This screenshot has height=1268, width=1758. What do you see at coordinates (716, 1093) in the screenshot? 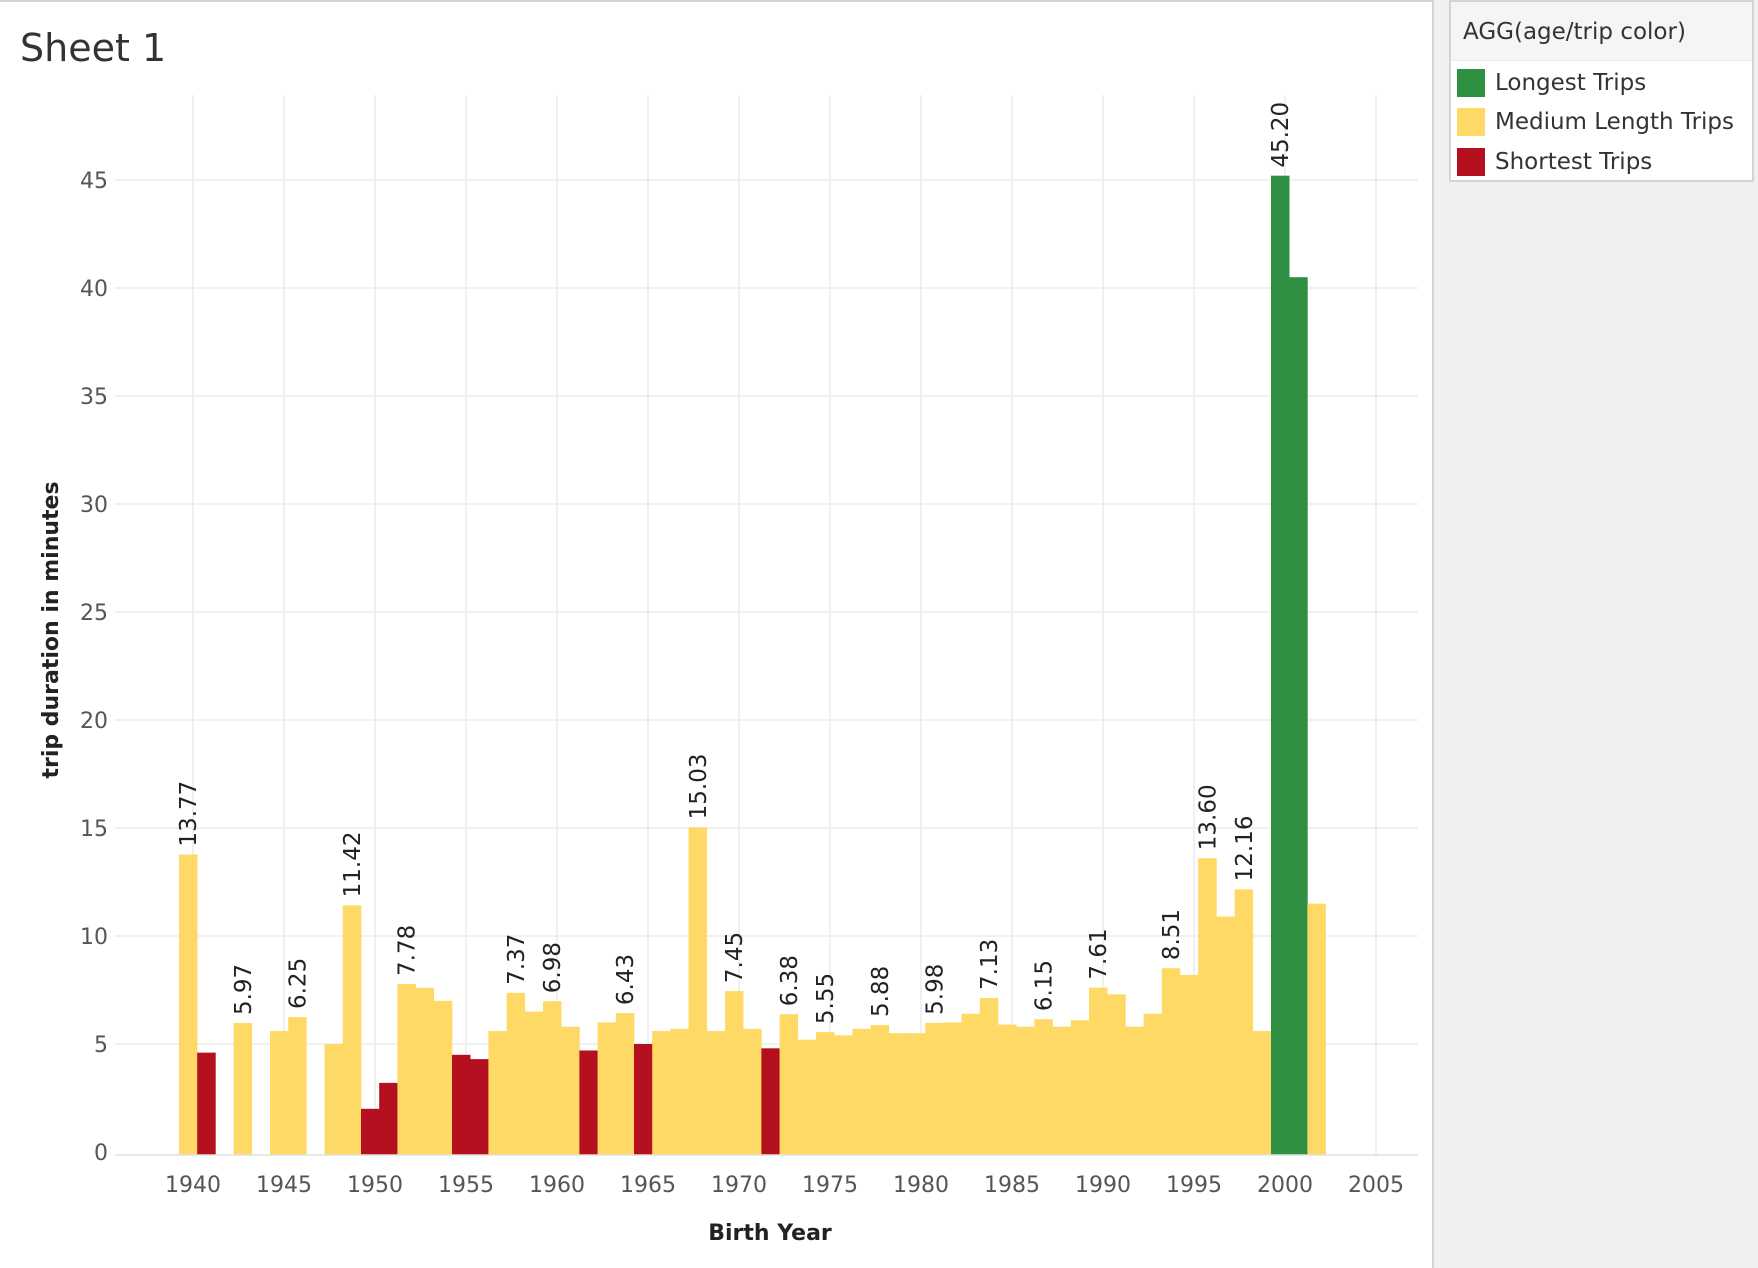
I see `bar-1969` at bounding box center [716, 1093].